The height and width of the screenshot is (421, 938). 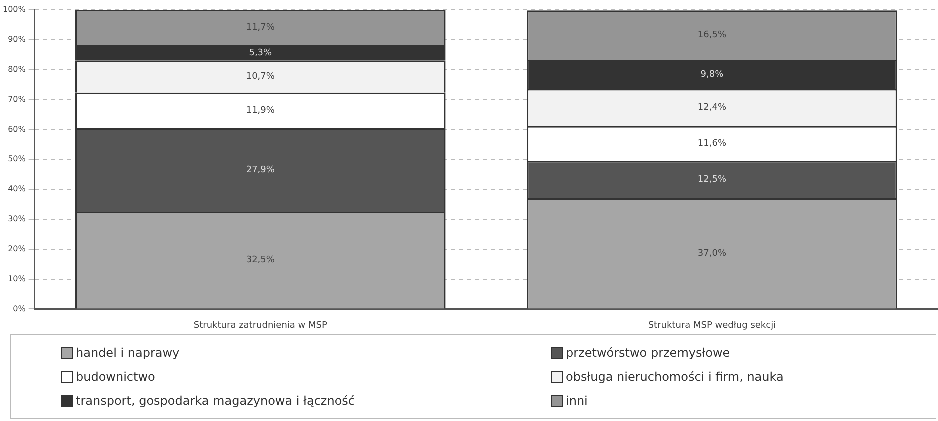 I want to click on data-label: 16,5%, so click(x=712, y=35).